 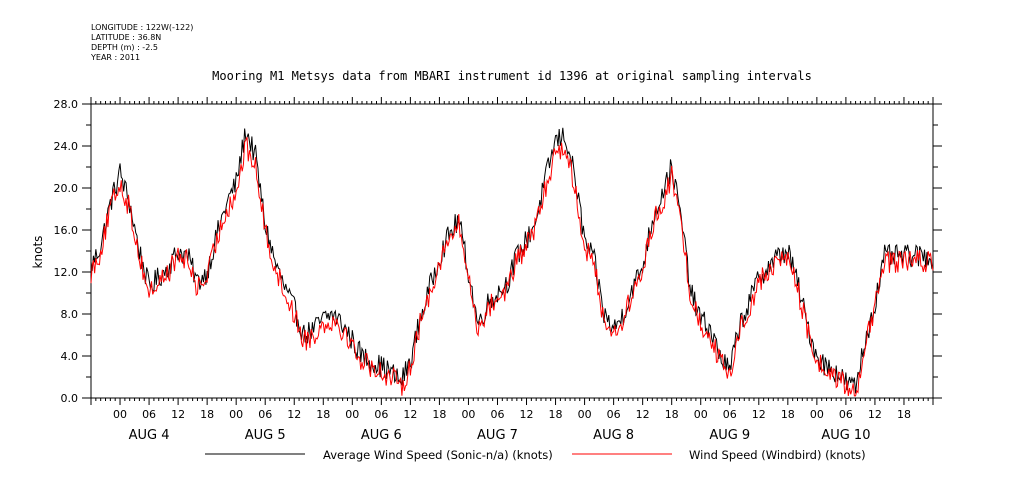 I want to click on y-tick-label: 28.0, so click(x=66, y=104).